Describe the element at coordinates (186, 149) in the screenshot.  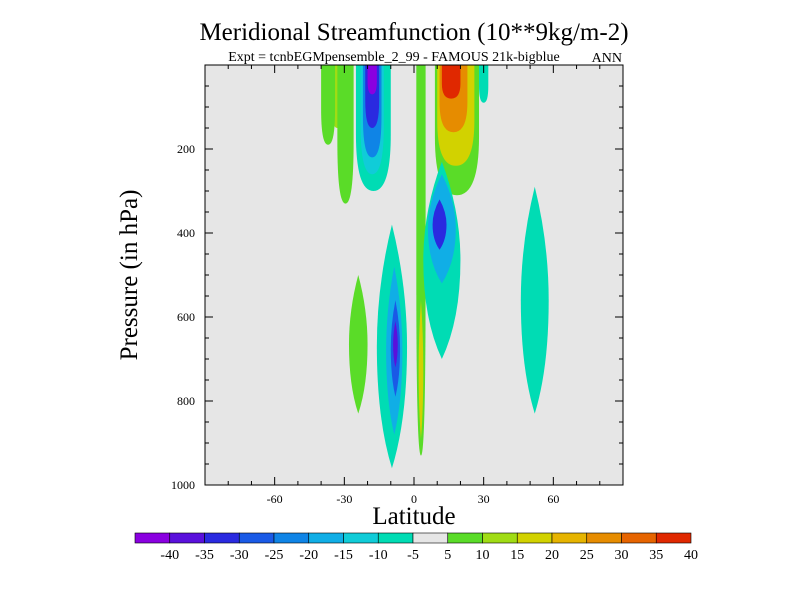
I see `y-tick-label: 200` at that location.